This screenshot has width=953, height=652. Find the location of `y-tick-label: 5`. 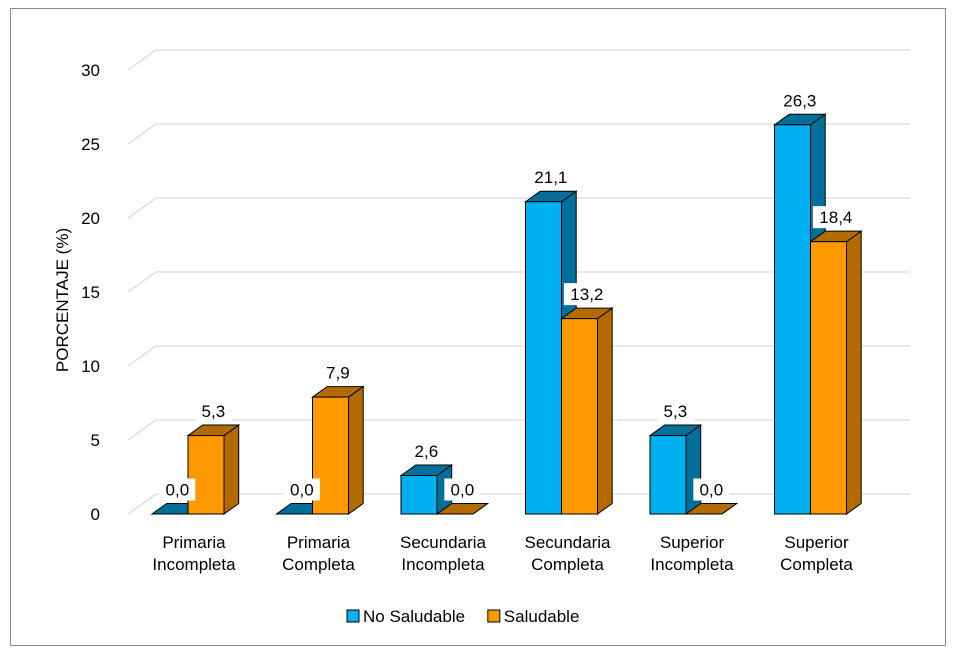

y-tick-label: 5 is located at coordinates (95, 440).